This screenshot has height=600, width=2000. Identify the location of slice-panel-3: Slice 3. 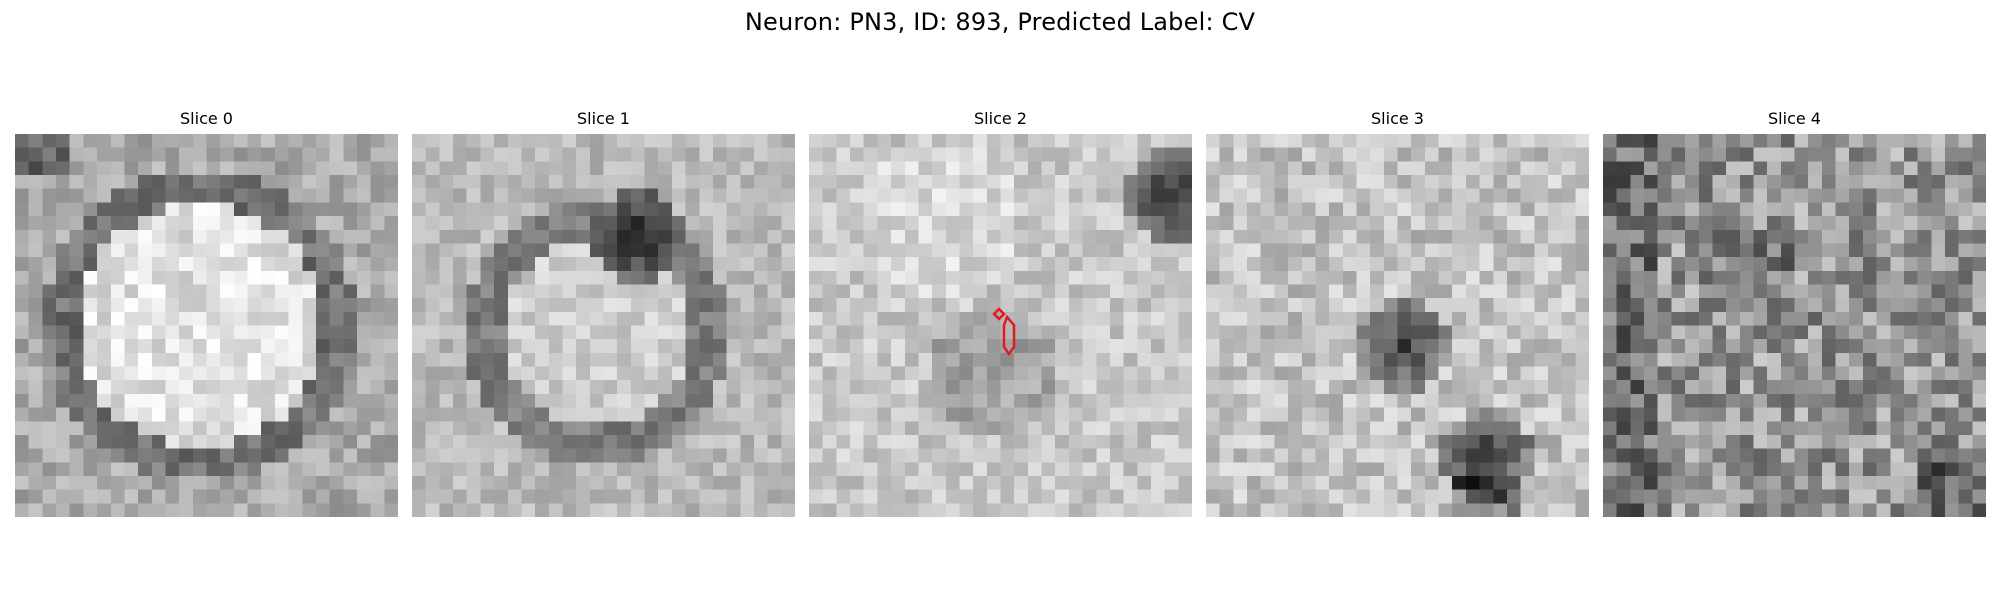
(1397, 312).